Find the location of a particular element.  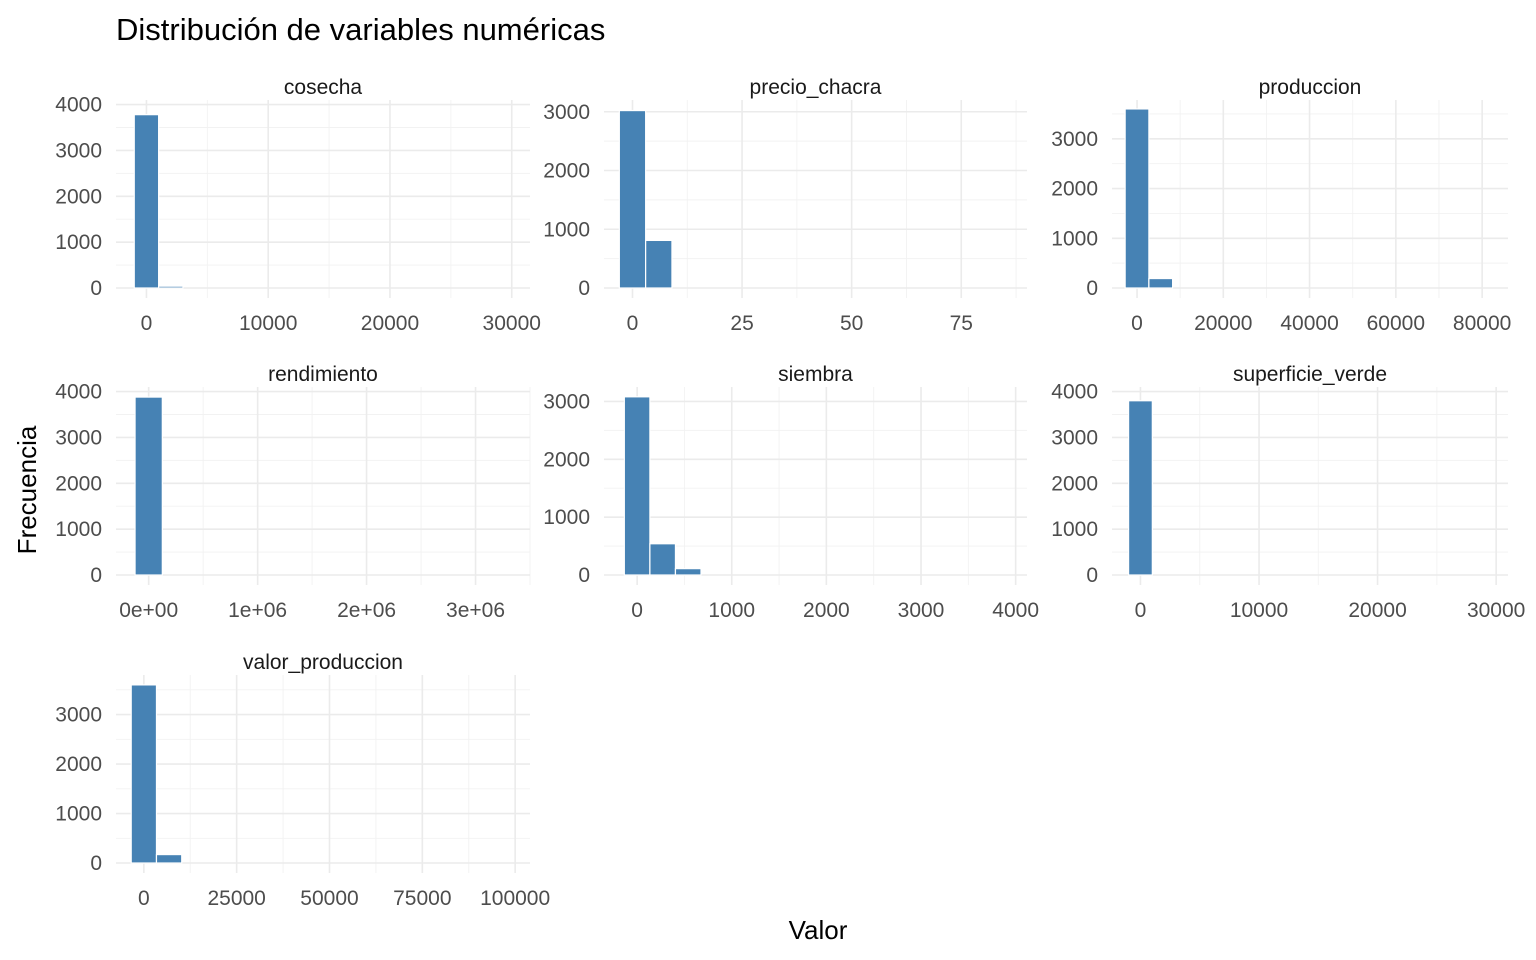

facet-title: cosecha is located at coordinates (323, 87).